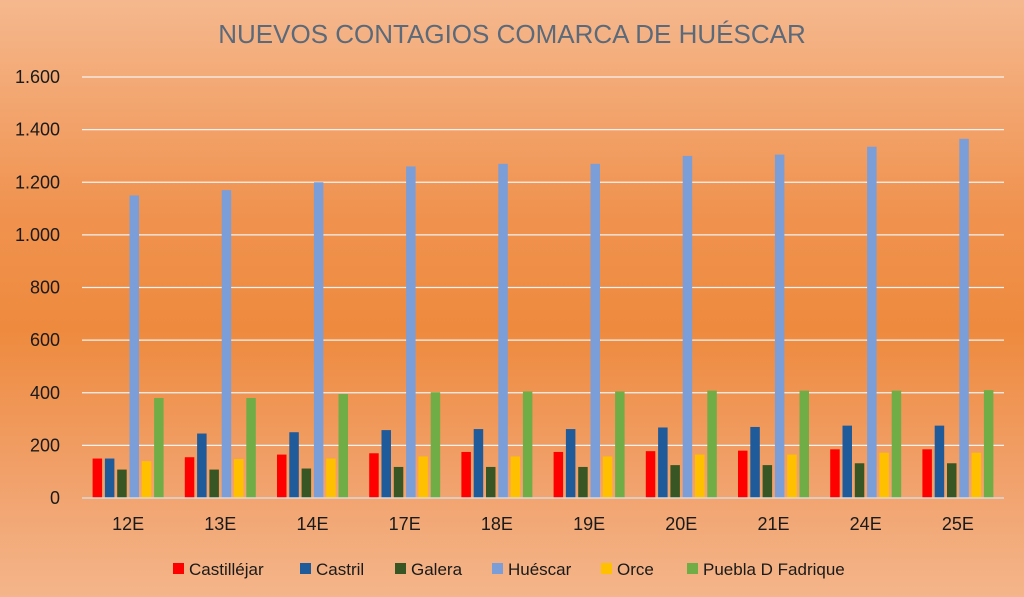 Image resolution: width=1024 pixels, height=597 pixels. Describe the element at coordinates (37, 182) in the screenshot. I see `y-tick-label: 1.200` at that location.